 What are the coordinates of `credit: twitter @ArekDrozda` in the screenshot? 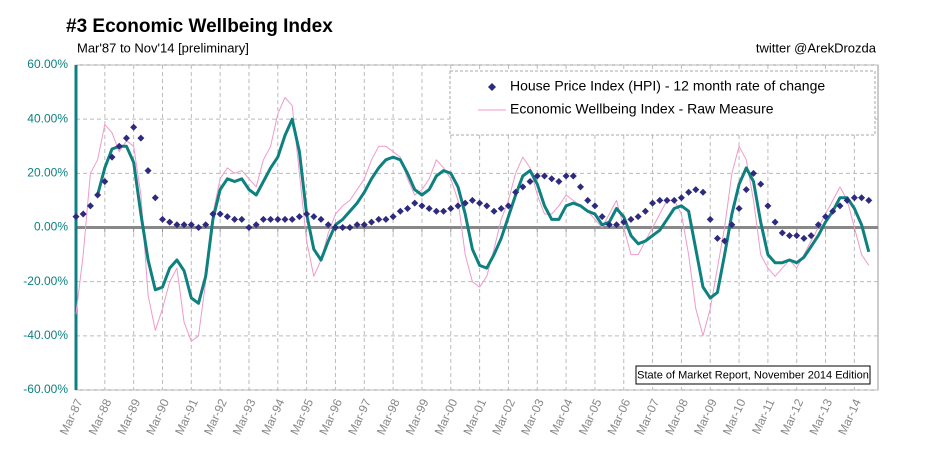 It's located at (816, 47).